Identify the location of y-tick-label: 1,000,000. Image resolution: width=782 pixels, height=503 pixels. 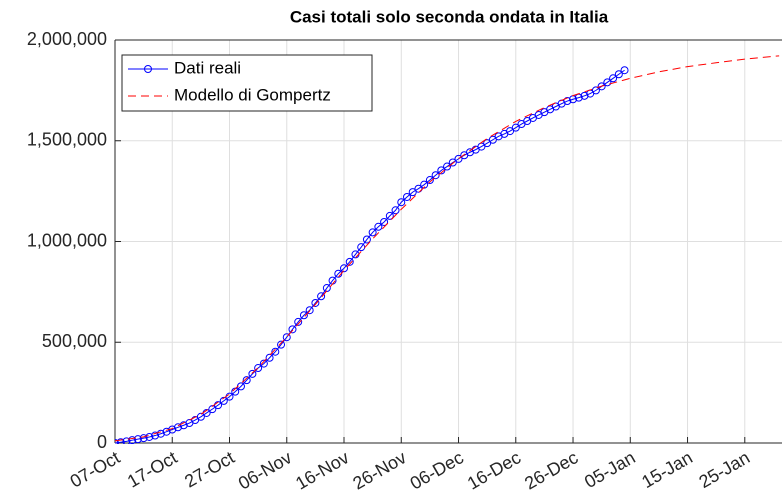
(67, 240).